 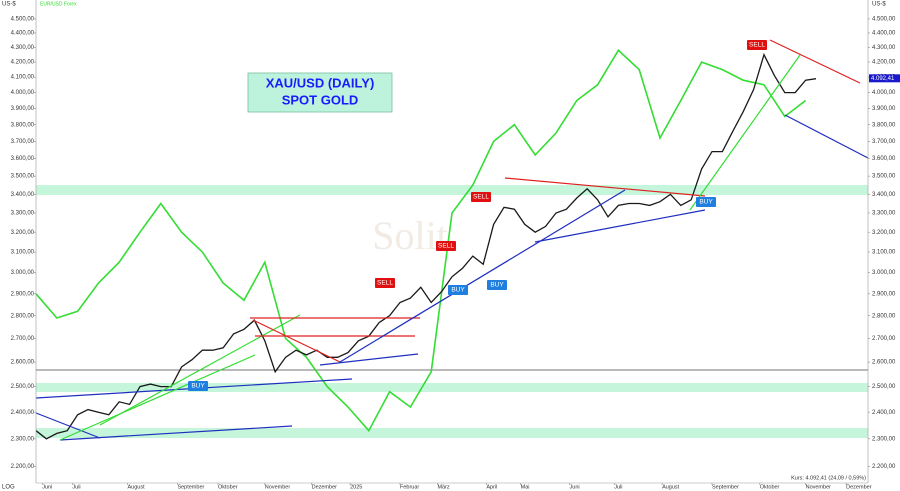 I want to click on x-tick-label: März, so click(x=443, y=487).